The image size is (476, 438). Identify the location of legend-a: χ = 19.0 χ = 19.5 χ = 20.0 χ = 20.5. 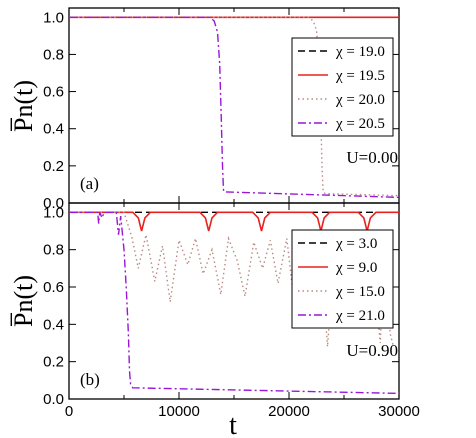
(342, 87).